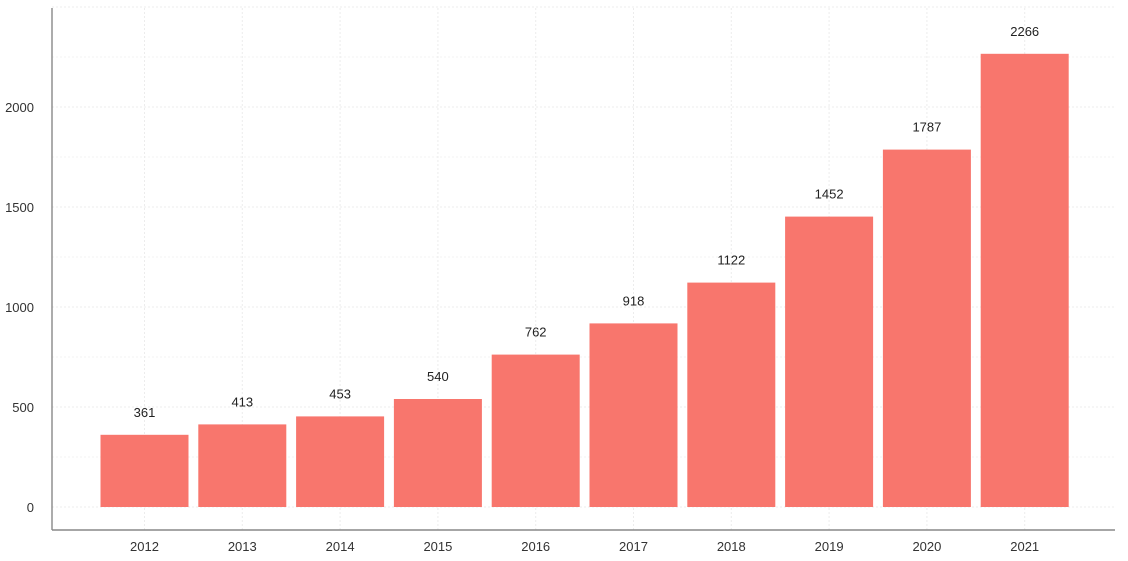 The height and width of the screenshot is (561, 1128). I want to click on data-label-2019: 1452, so click(829, 194).